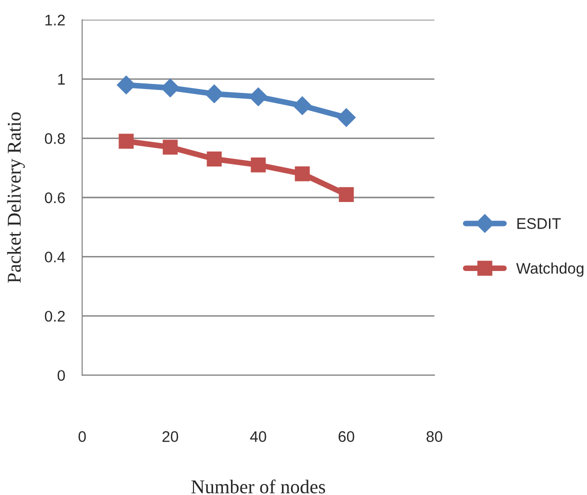  I want to click on y-tick-label: 0.6, so click(54, 198).